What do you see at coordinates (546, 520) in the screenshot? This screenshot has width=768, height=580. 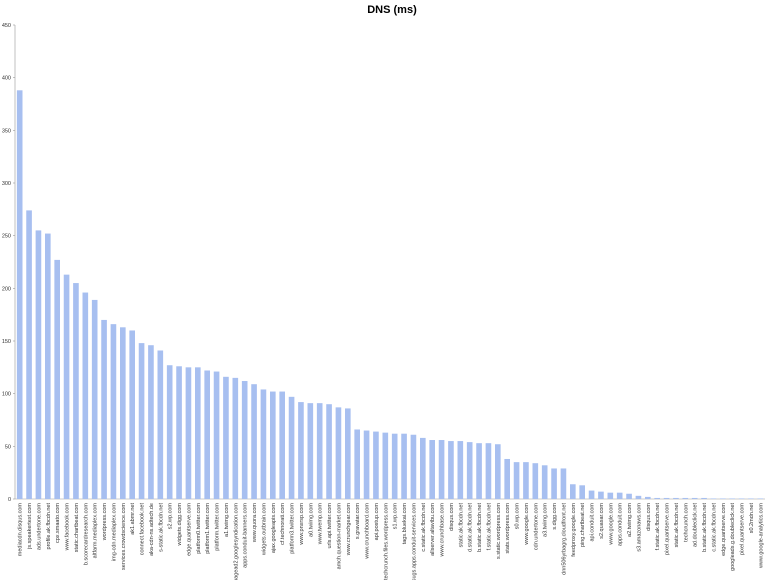 I see `x-tick-label: a3.twimg.com` at bounding box center [546, 520].